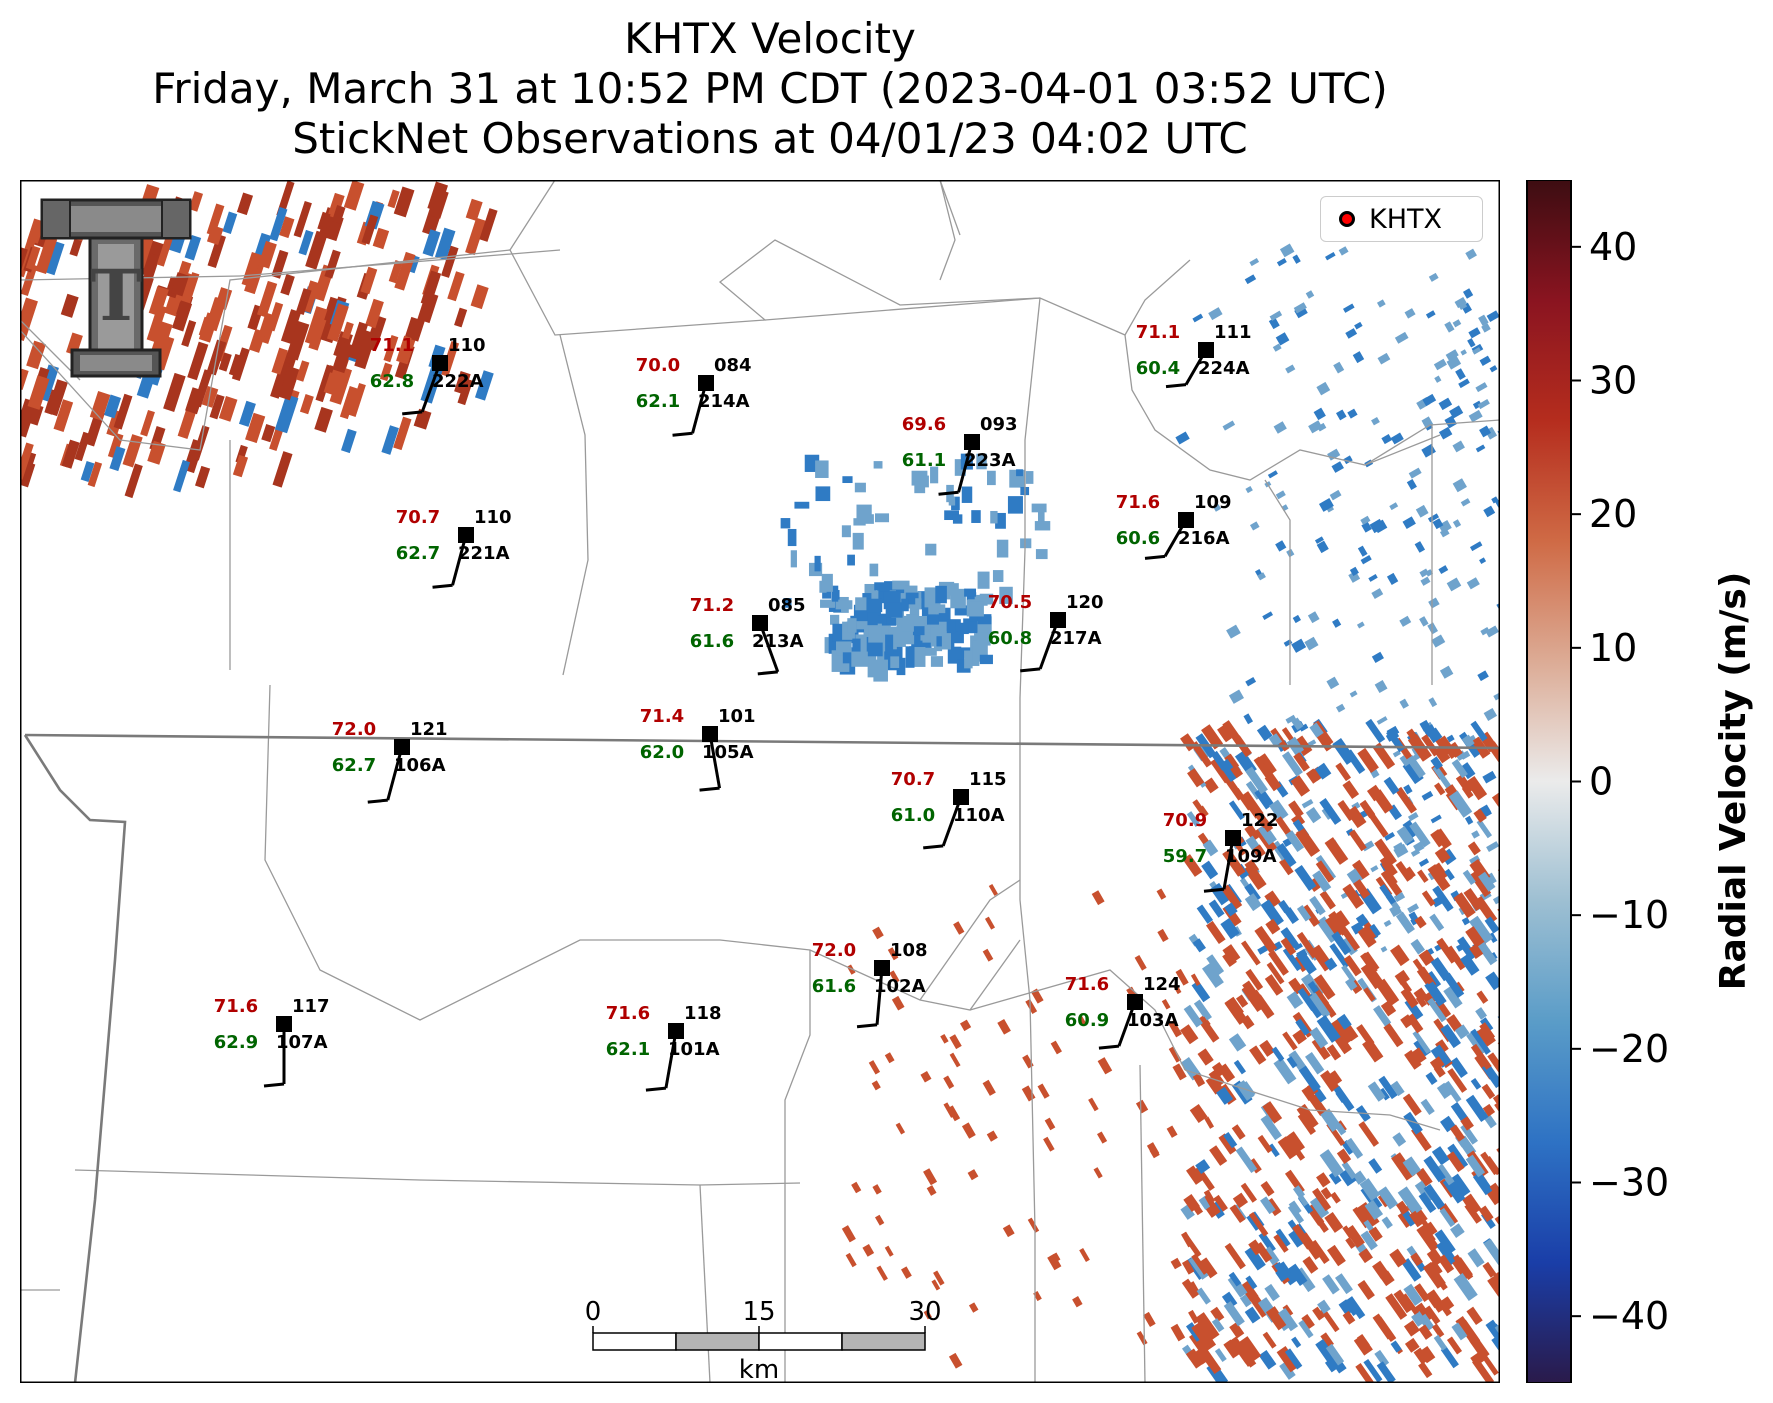  What do you see at coordinates (1174, 526) in the screenshot?
I see `station-plot: 71.6 109 60.6 216A` at bounding box center [1174, 526].